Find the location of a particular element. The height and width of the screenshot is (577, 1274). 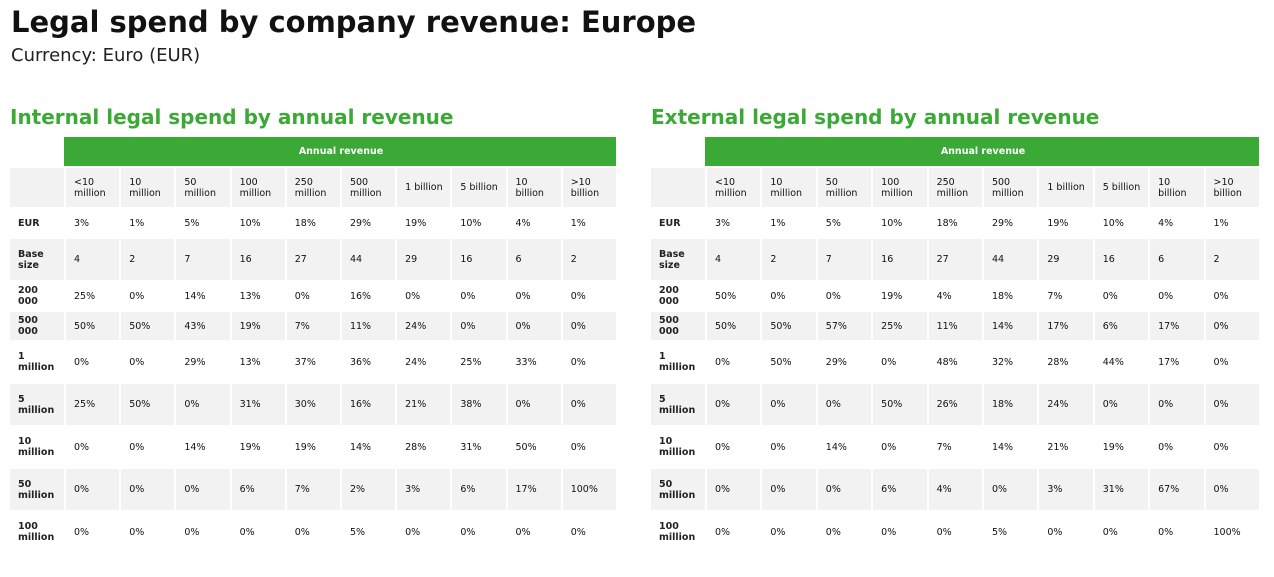

table-row: 10 million 0% 0% 14% 0% 7% 14% 21% 19% 0% 0% is located at coordinates (955, 446).